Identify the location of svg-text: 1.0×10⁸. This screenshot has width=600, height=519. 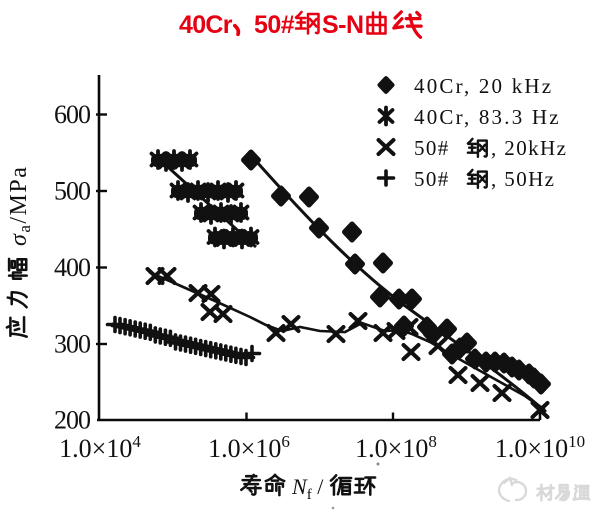
(396, 447).